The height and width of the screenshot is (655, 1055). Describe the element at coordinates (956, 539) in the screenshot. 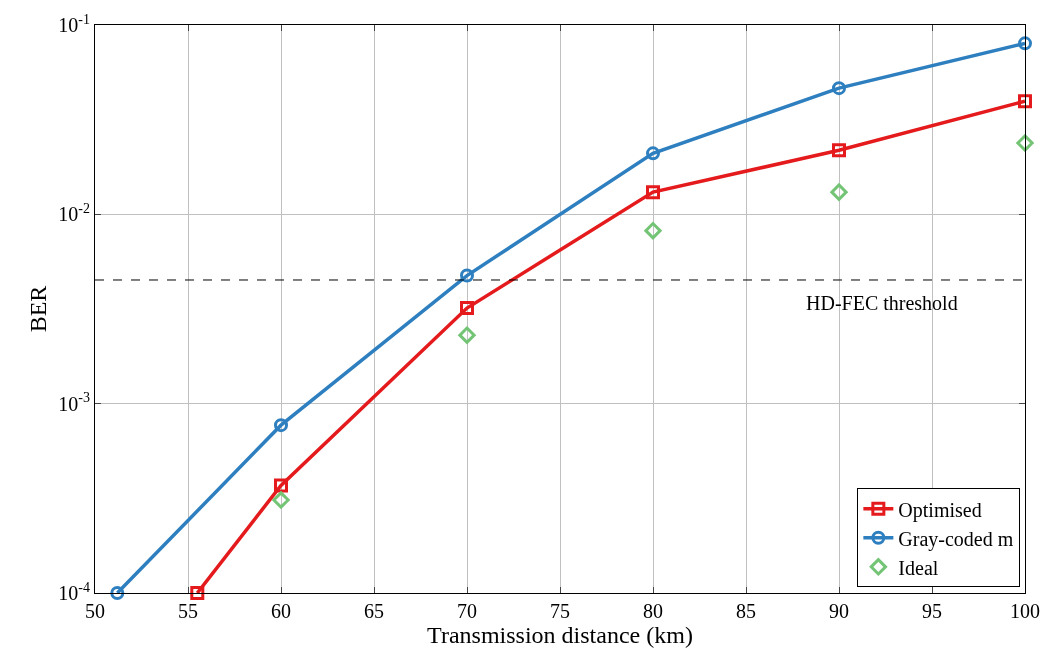

I see `legend-label: Gray-coded m` at that location.